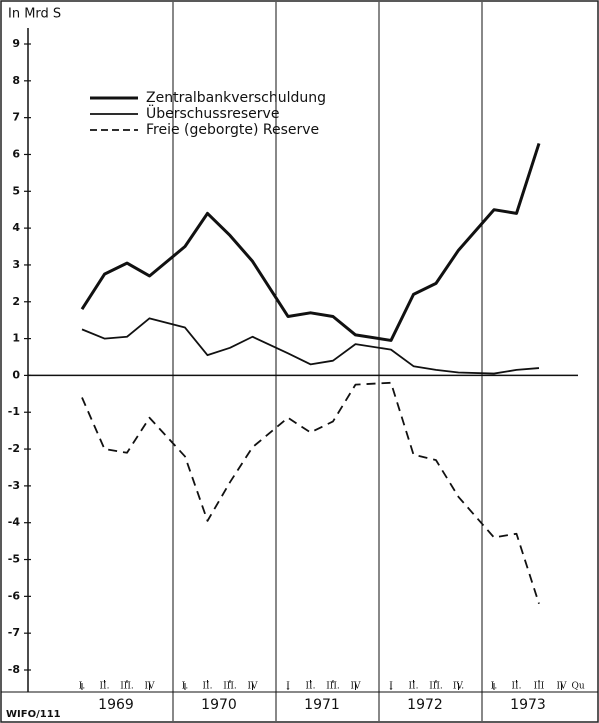  Describe the element at coordinates (16, 43) in the screenshot. I see `y-tick-label: 9` at that location.